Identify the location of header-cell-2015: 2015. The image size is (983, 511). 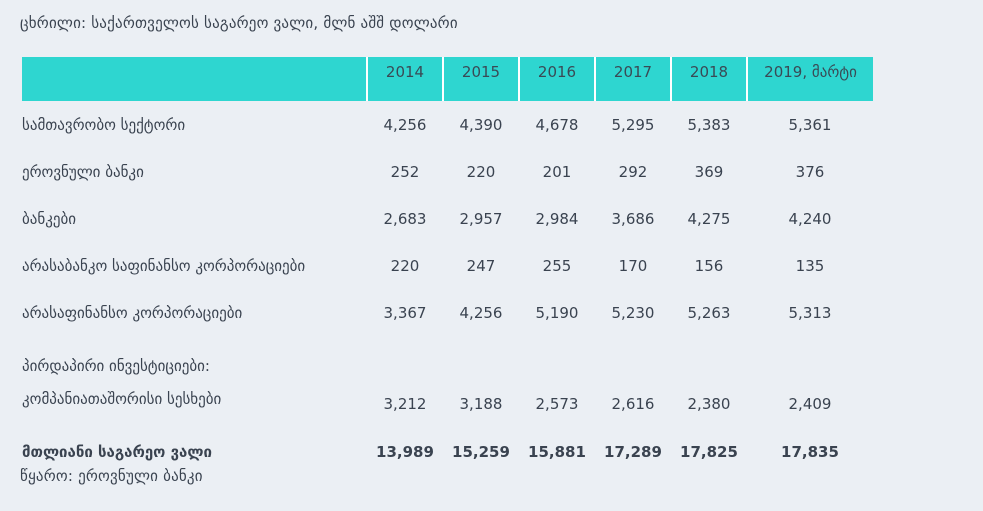
(481, 79).